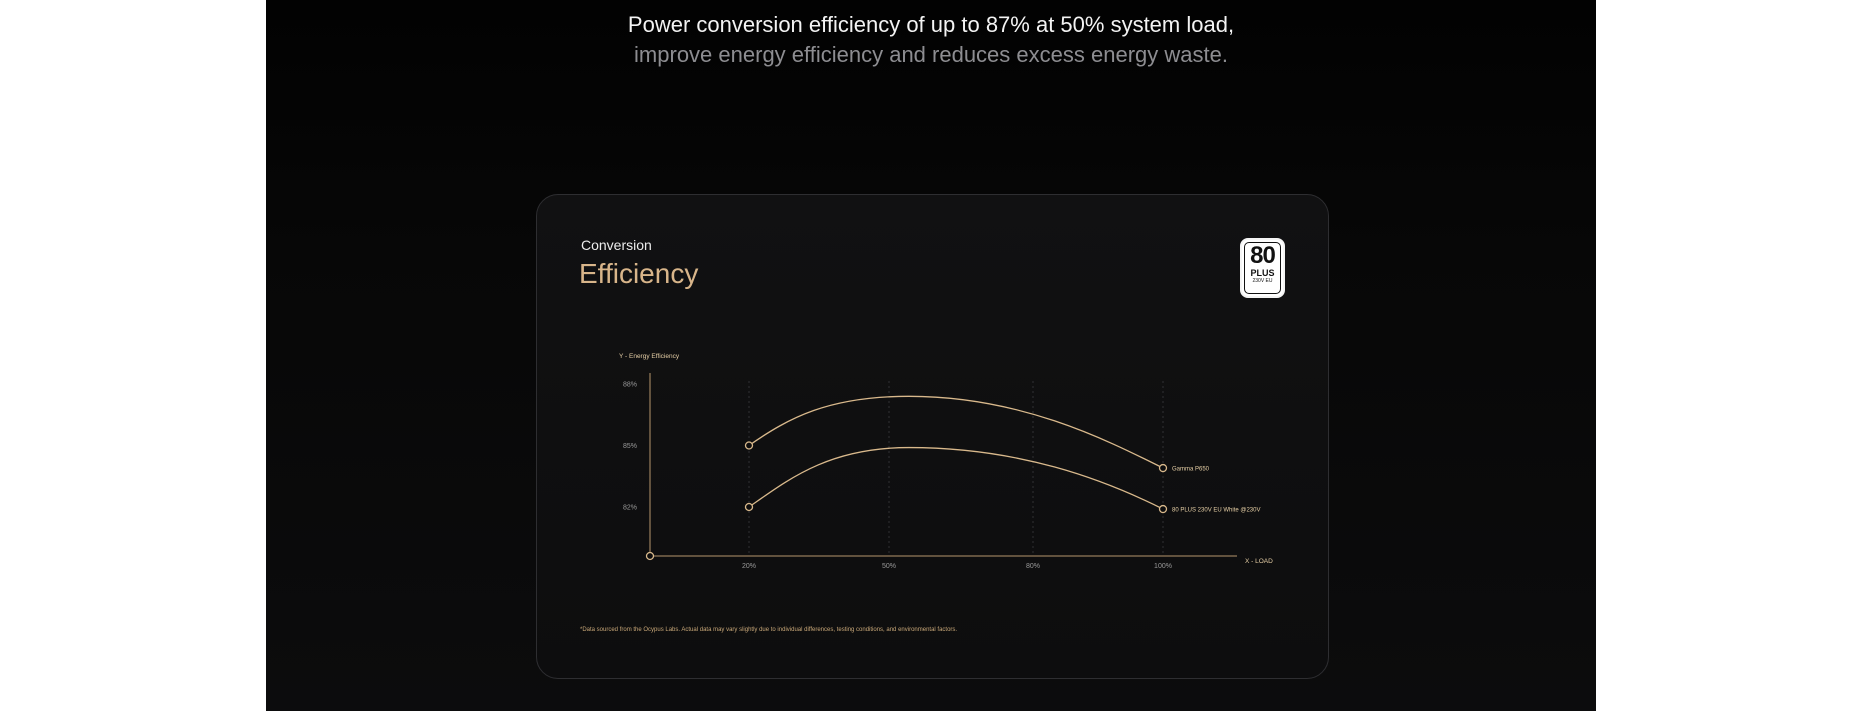 Image resolution: width=1869 pixels, height=711 pixels. What do you see at coordinates (639, 273) in the screenshot?
I see `card-title: Efficiency` at bounding box center [639, 273].